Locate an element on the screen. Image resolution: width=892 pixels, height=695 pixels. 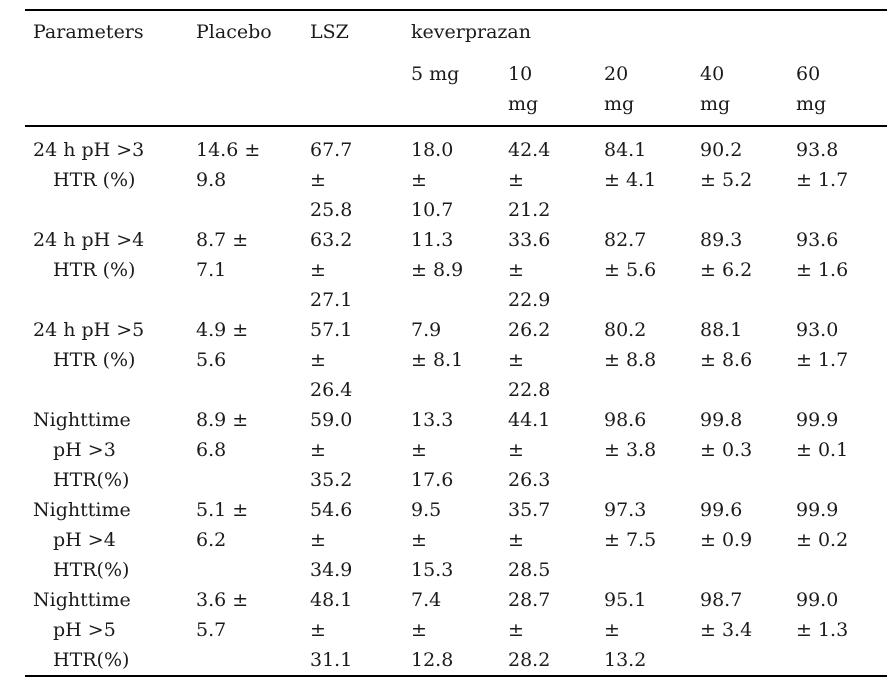
data-cell: 99.8 ± 0.3 is located at coordinates (726, 435).